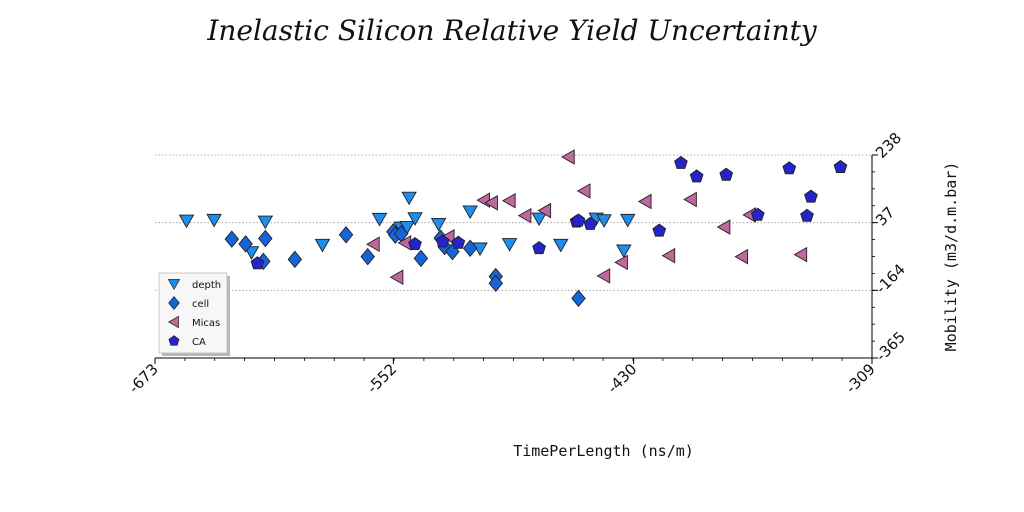 The width and height of the screenshot is (1024, 512). I want to click on legend: depth cell Micas CA, so click(194, 314).